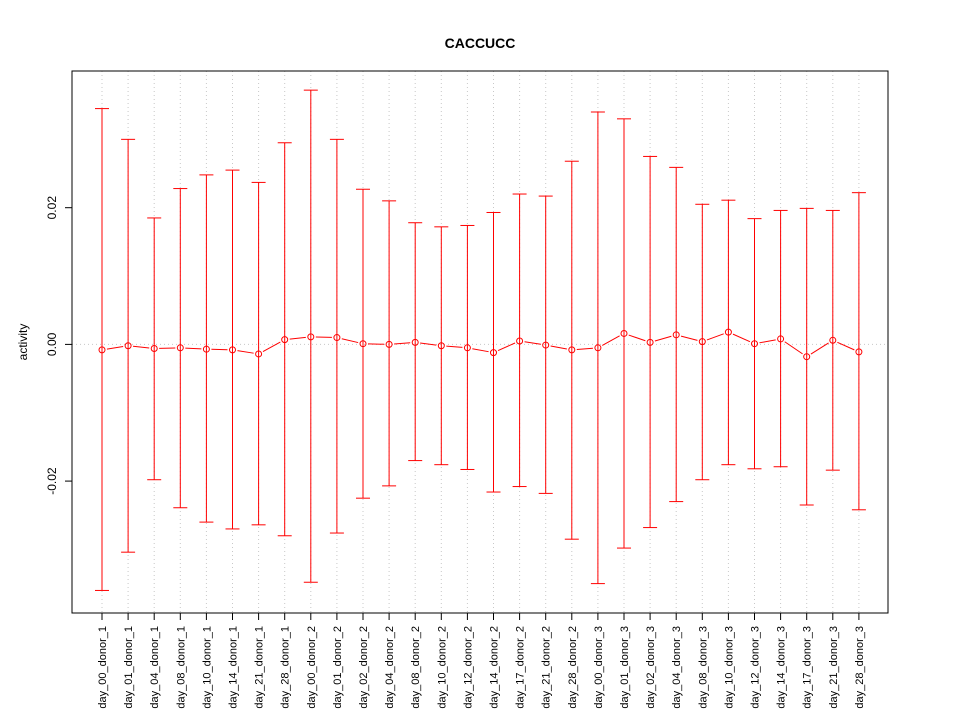 The height and width of the screenshot is (720, 960). What do you see at coordinates (756, 667) in the screenshot?
I see `x-tick-label: day_12_donor_3` at bounding box center [756, 667].